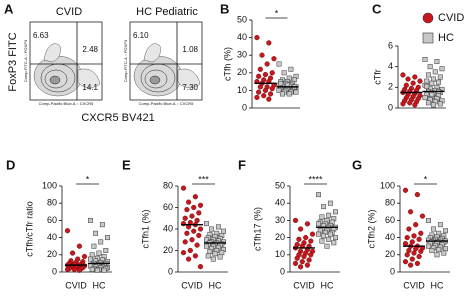 The image size is (474, 305). Describe the element at coordinates (242, 37) in the screenshot. I see `y-tick-label: 40` at that location.